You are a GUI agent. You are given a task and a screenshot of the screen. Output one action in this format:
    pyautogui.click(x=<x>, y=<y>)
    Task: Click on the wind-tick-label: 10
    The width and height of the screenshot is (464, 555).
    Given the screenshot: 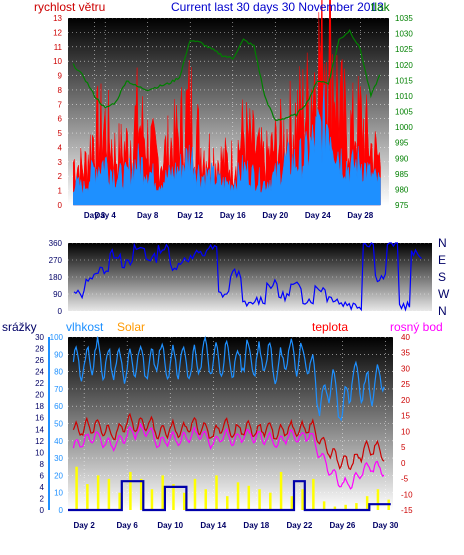 What is the action you would take?
    pyautogui.click(x=57, y=61)
    